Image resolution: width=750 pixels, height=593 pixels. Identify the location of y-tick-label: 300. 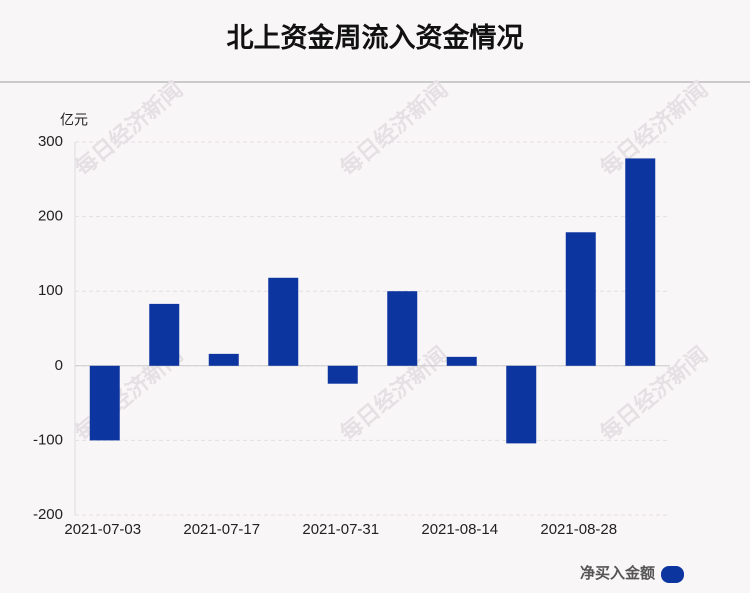
(50, 141).